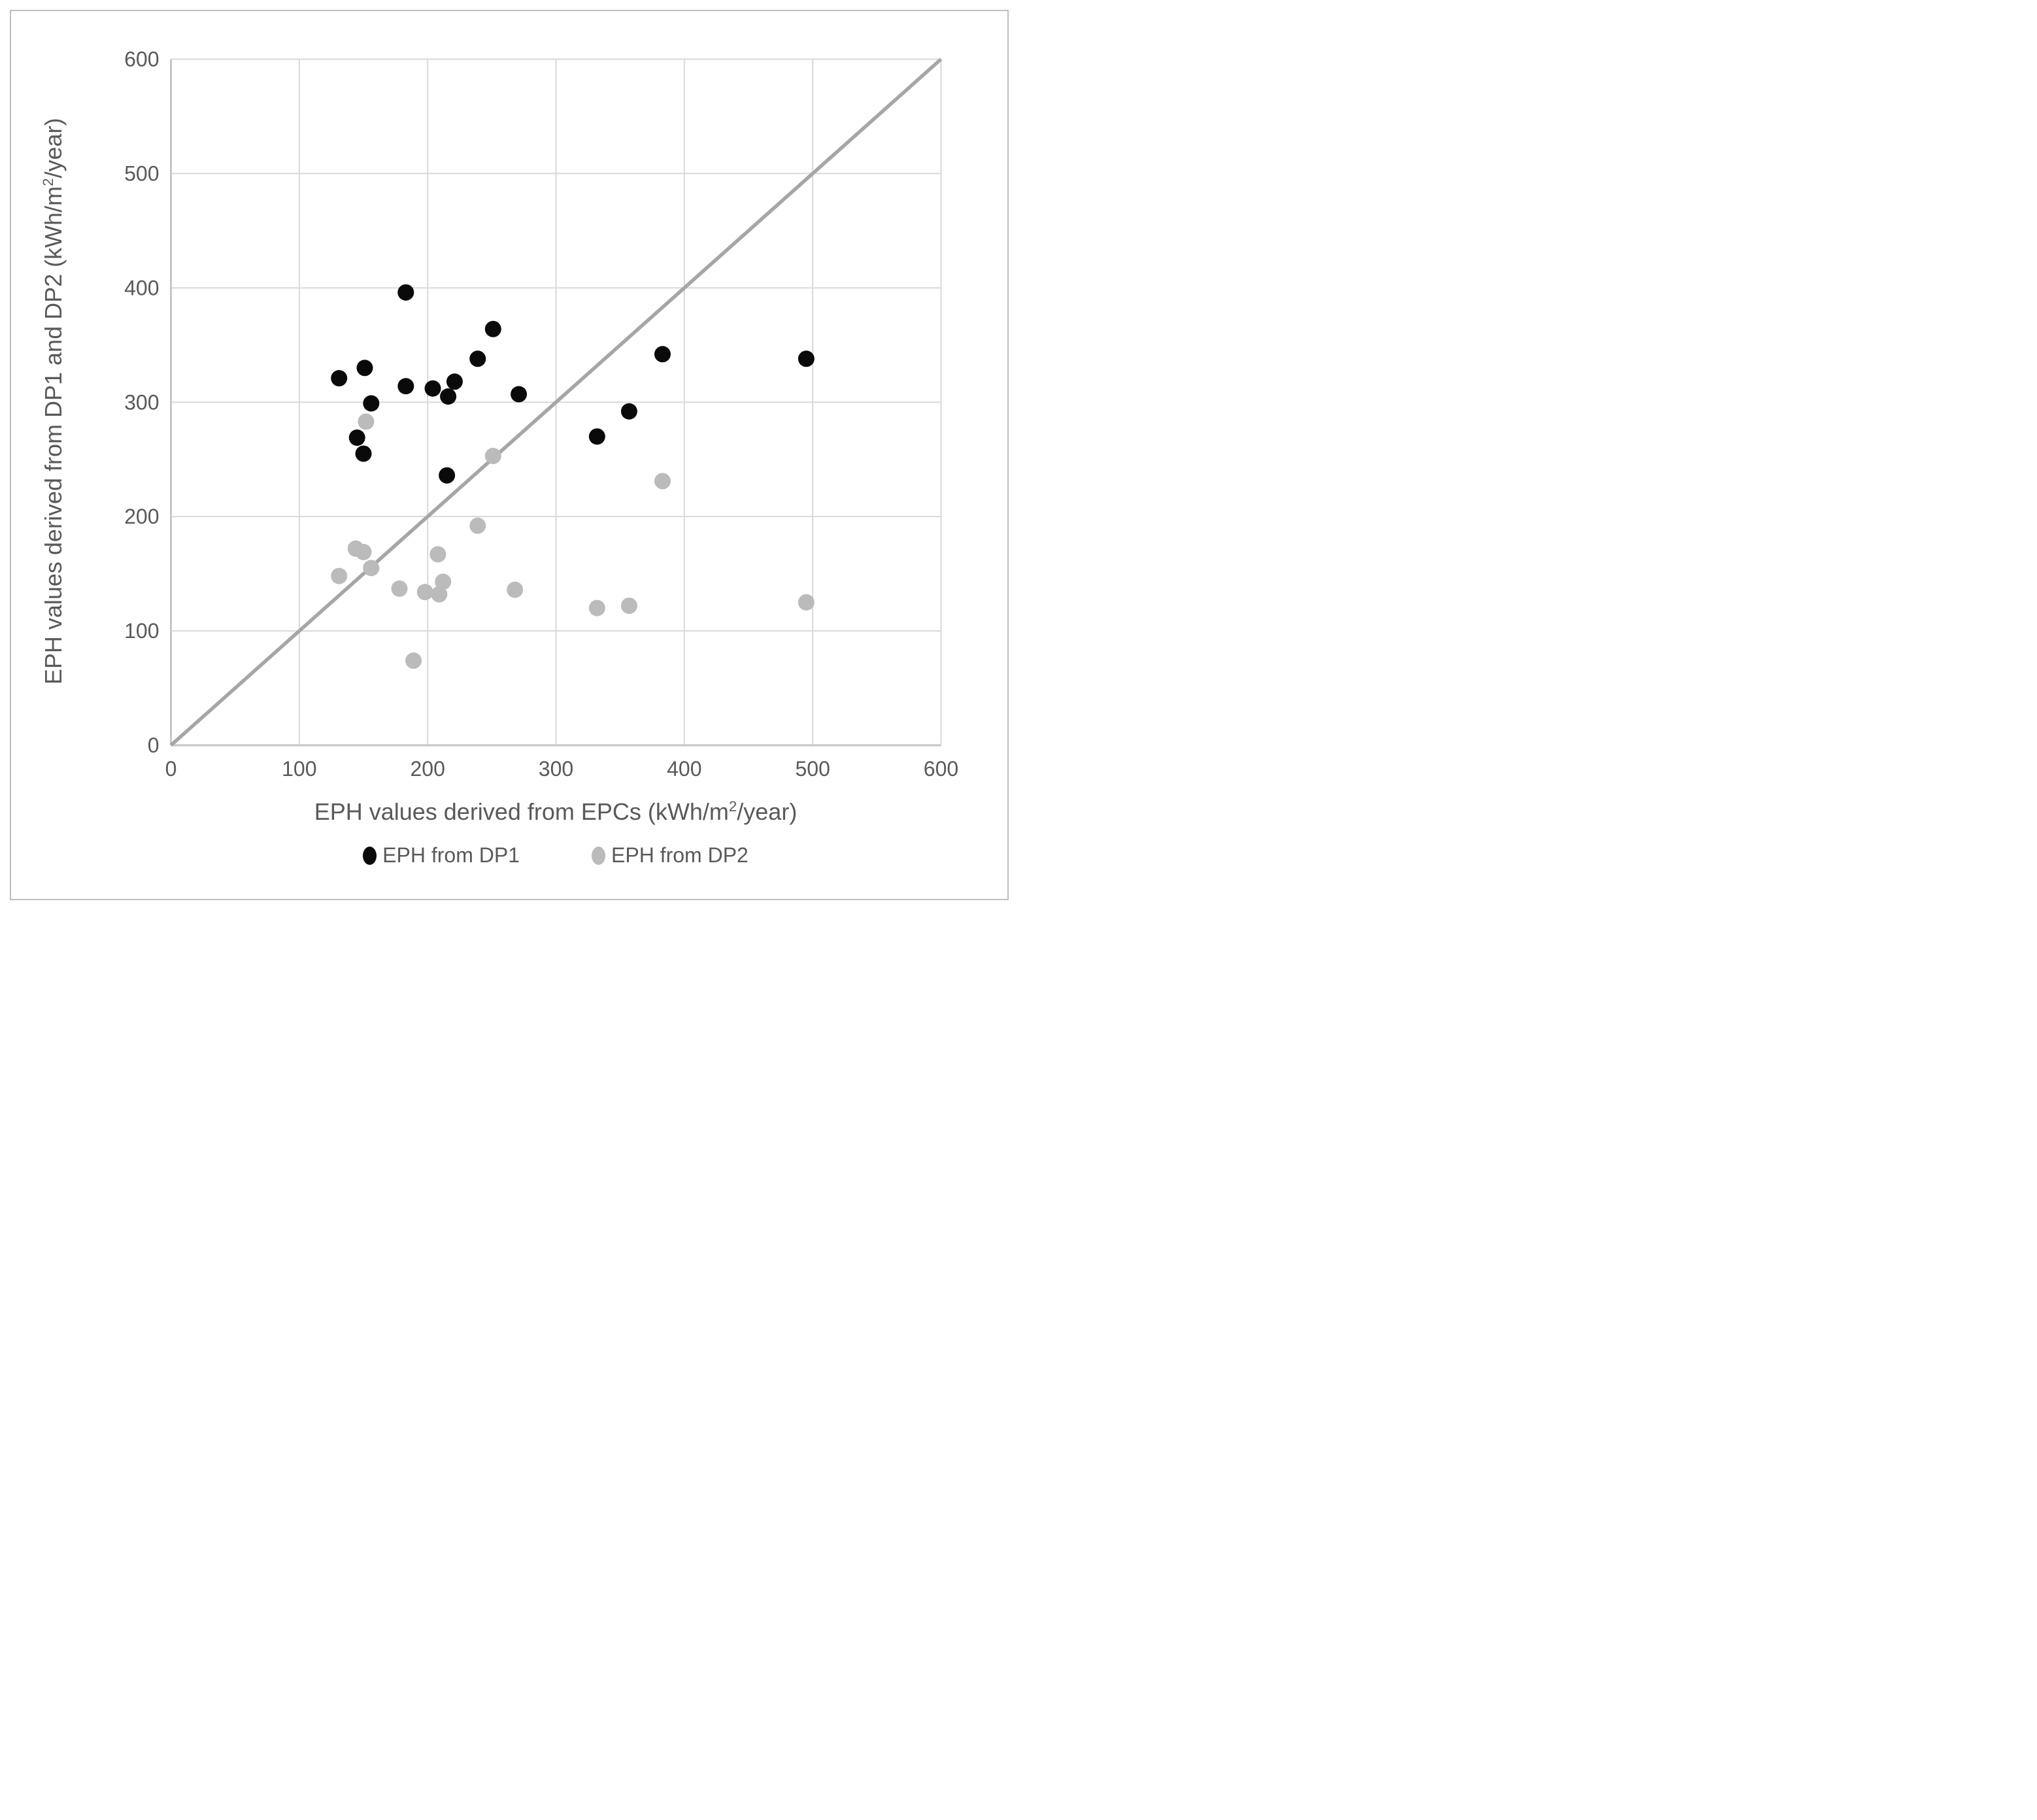  What do you see at coordinates (732, 806) in the screenshot?
I see `x-axis-title-superscript: 2` at bounding box center [732, 806].